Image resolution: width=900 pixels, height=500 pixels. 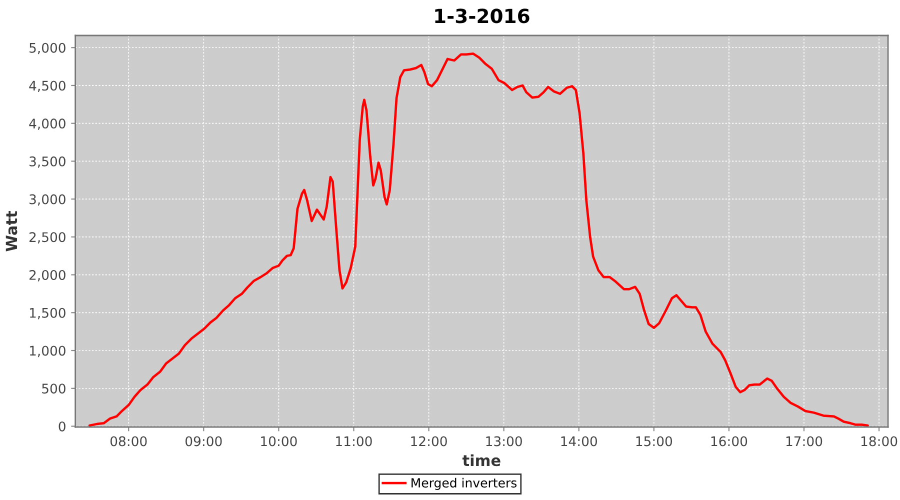 I want to click on legend-label: Merged inverters, so click(x=464, y=484).